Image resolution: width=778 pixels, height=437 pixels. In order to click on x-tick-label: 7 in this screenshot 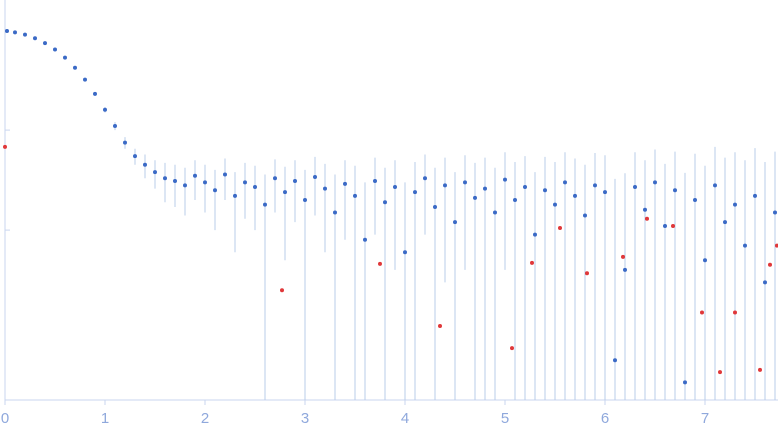, I will do `click(705, 418)`.